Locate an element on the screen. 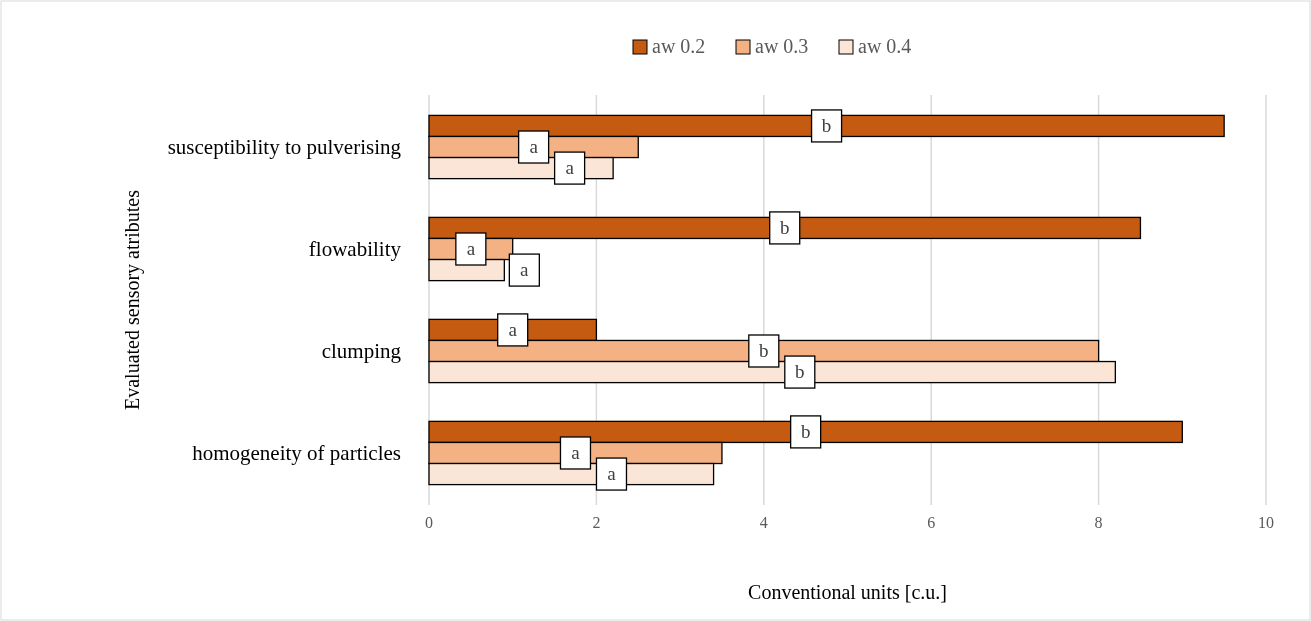 This screenshot has width=1311, height=621. legend-label: aw 0.2 is located at coordinates (679, 46).